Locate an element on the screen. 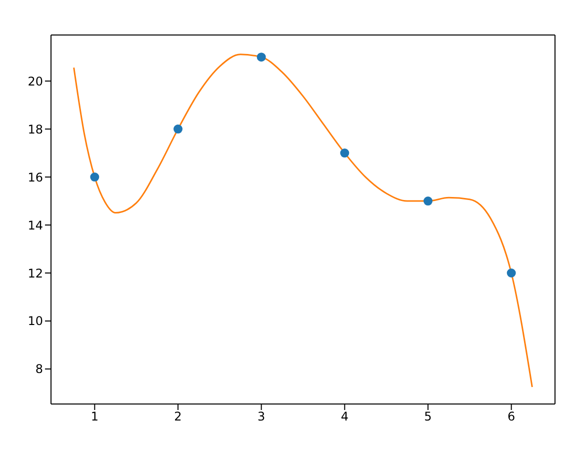 The width and height of the screenshot is (583, 452). y-tick-label: 8 is located at coordinates (39, 369).